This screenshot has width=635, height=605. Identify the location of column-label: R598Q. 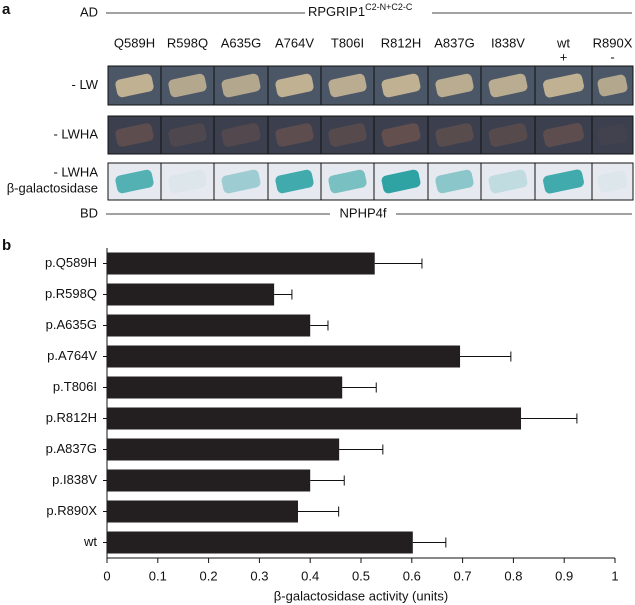
(187, 42).